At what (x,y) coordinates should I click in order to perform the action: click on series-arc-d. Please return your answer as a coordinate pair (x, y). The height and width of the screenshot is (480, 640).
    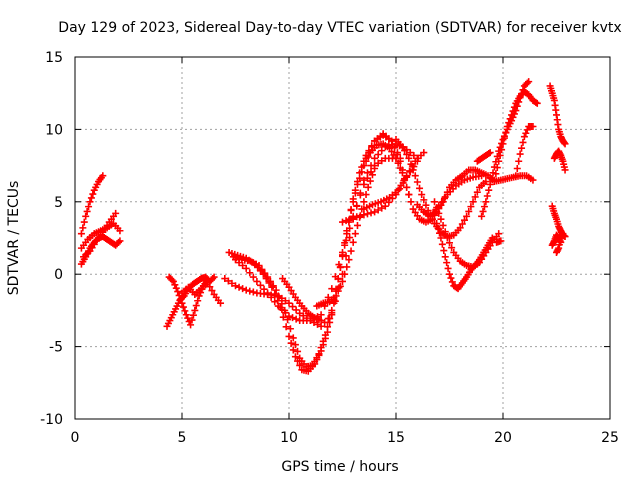
    Looking at the image, I should click on (100, 235).